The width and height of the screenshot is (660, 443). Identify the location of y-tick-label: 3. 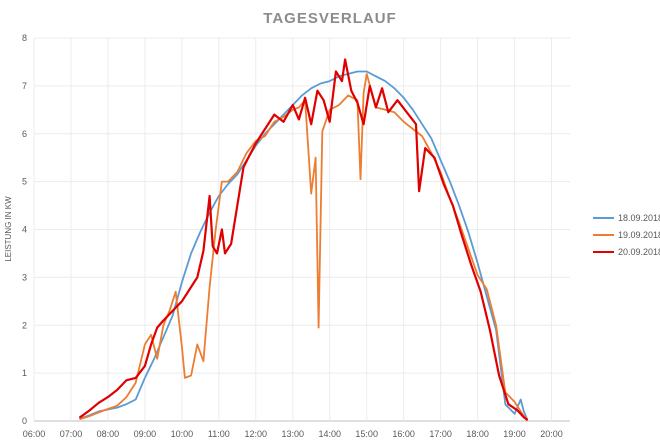
(24, 277).